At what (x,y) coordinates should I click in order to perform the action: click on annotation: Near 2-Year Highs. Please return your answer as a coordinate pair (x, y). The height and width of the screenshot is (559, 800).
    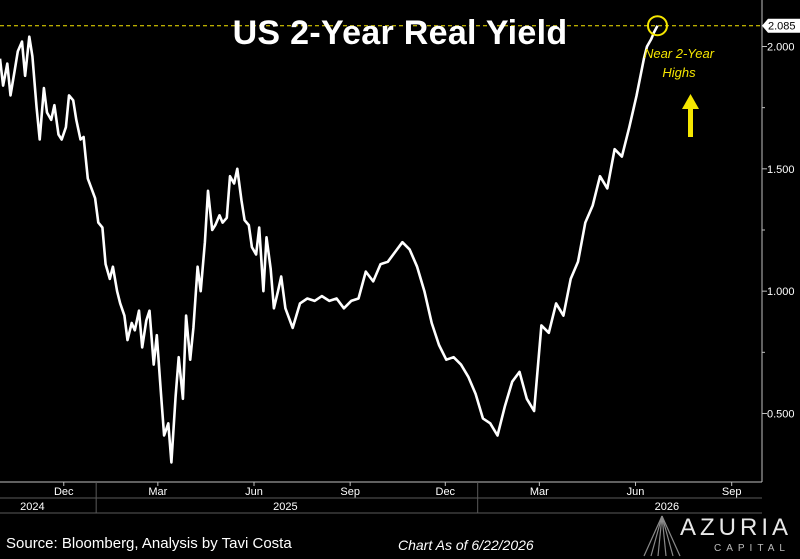
    Looking at the image, I should click on (679, 63).